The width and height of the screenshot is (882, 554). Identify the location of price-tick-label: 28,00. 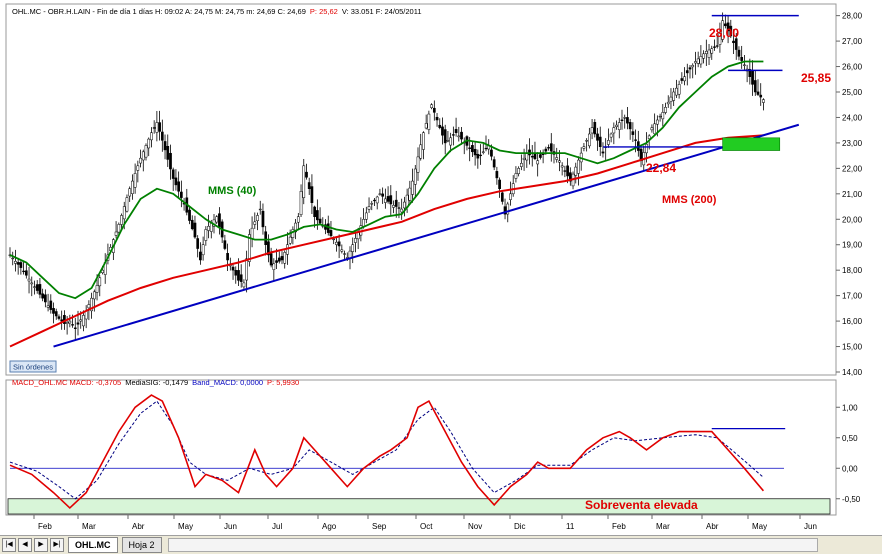
(852, 16).